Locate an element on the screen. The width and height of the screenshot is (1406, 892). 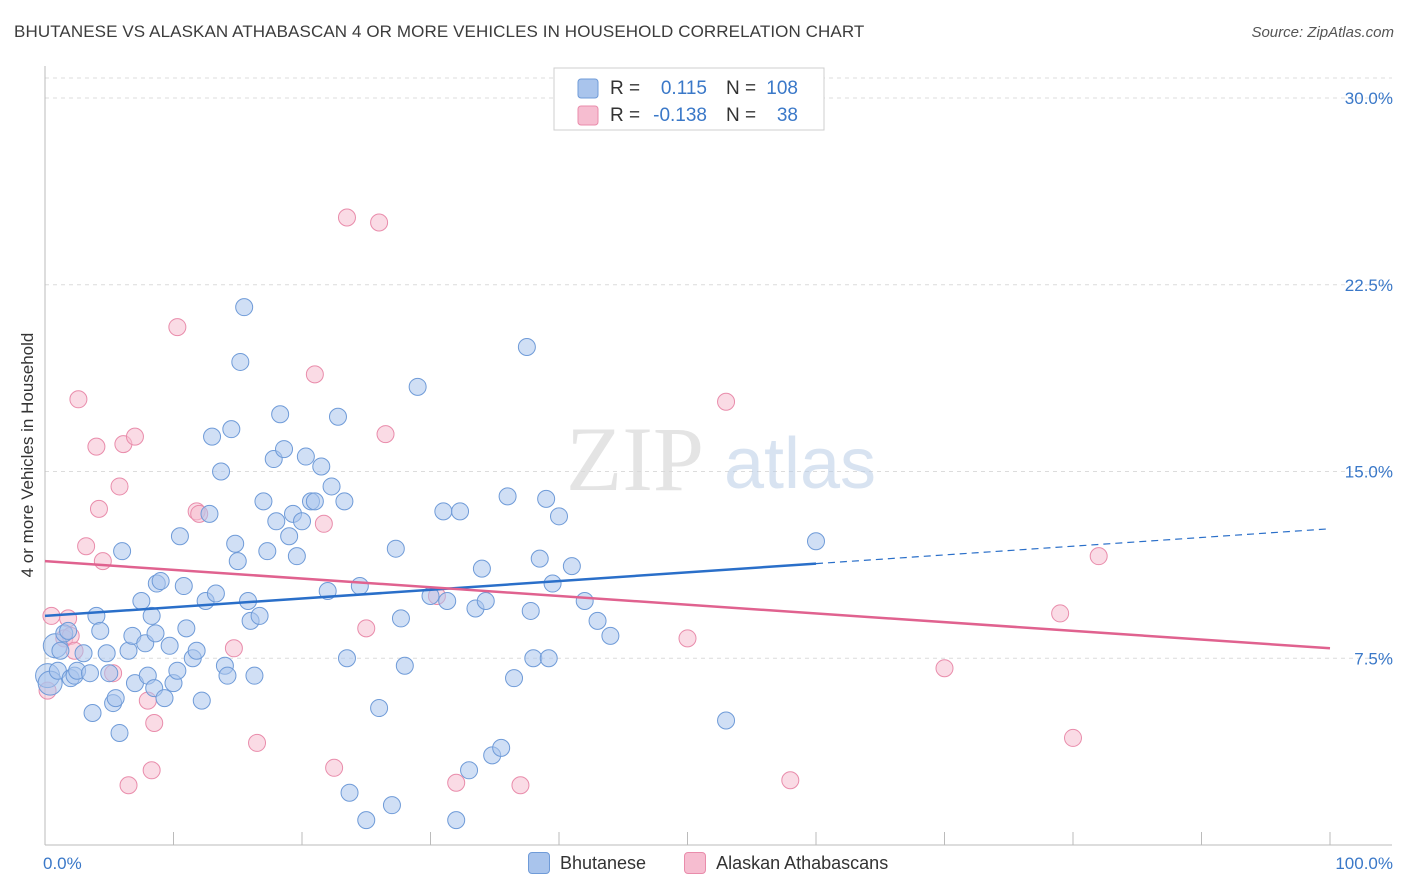
bottom-legend: Bhutanese Alaskan Athabascans is located at coordinates (727, 863).